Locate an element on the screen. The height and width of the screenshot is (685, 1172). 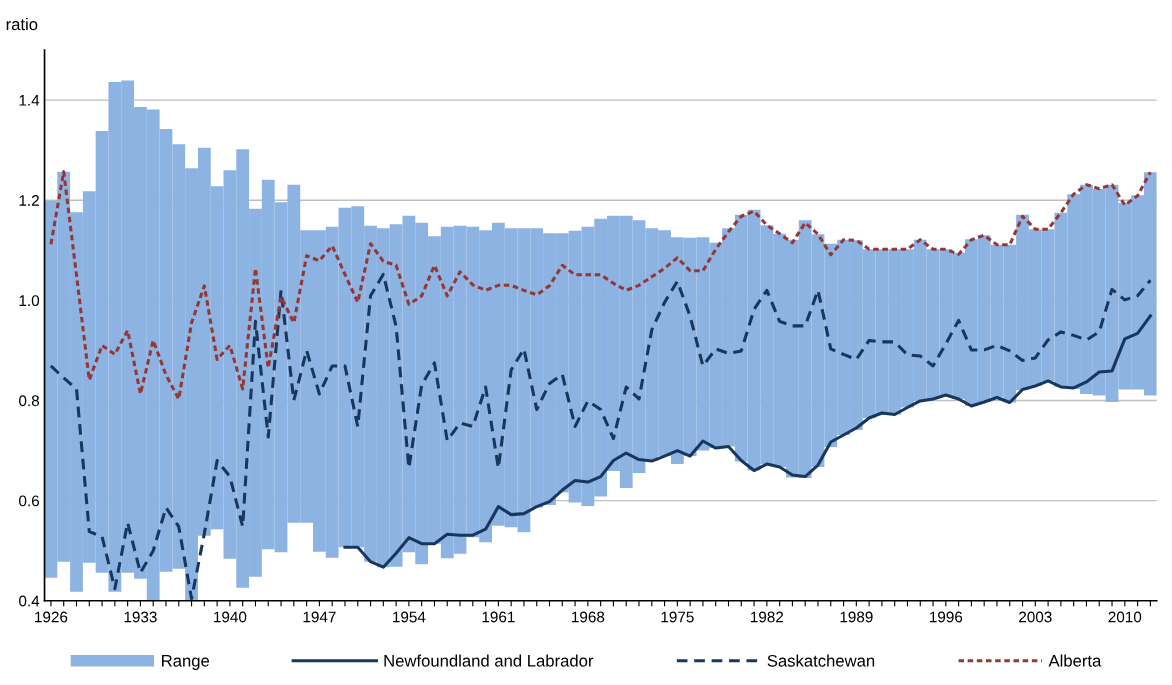
legend-label: Range is located at coordinates (186, 662).